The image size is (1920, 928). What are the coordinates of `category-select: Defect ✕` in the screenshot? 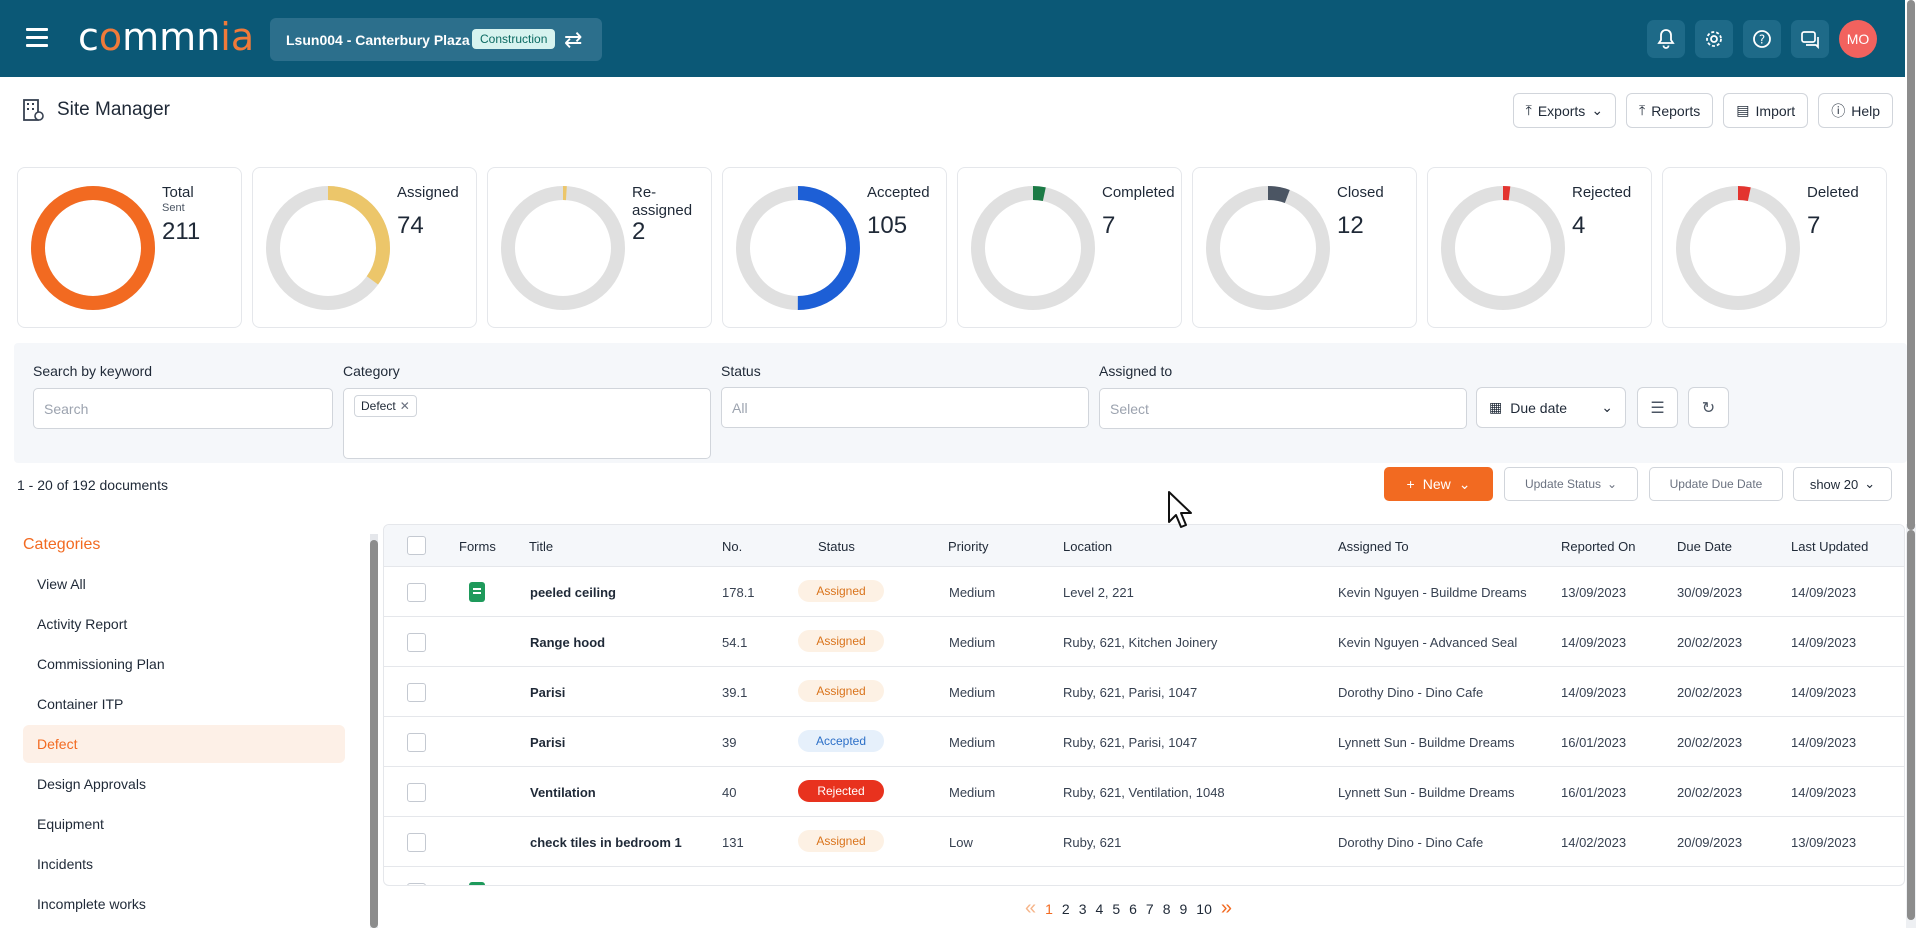 It's located at (527, 423).